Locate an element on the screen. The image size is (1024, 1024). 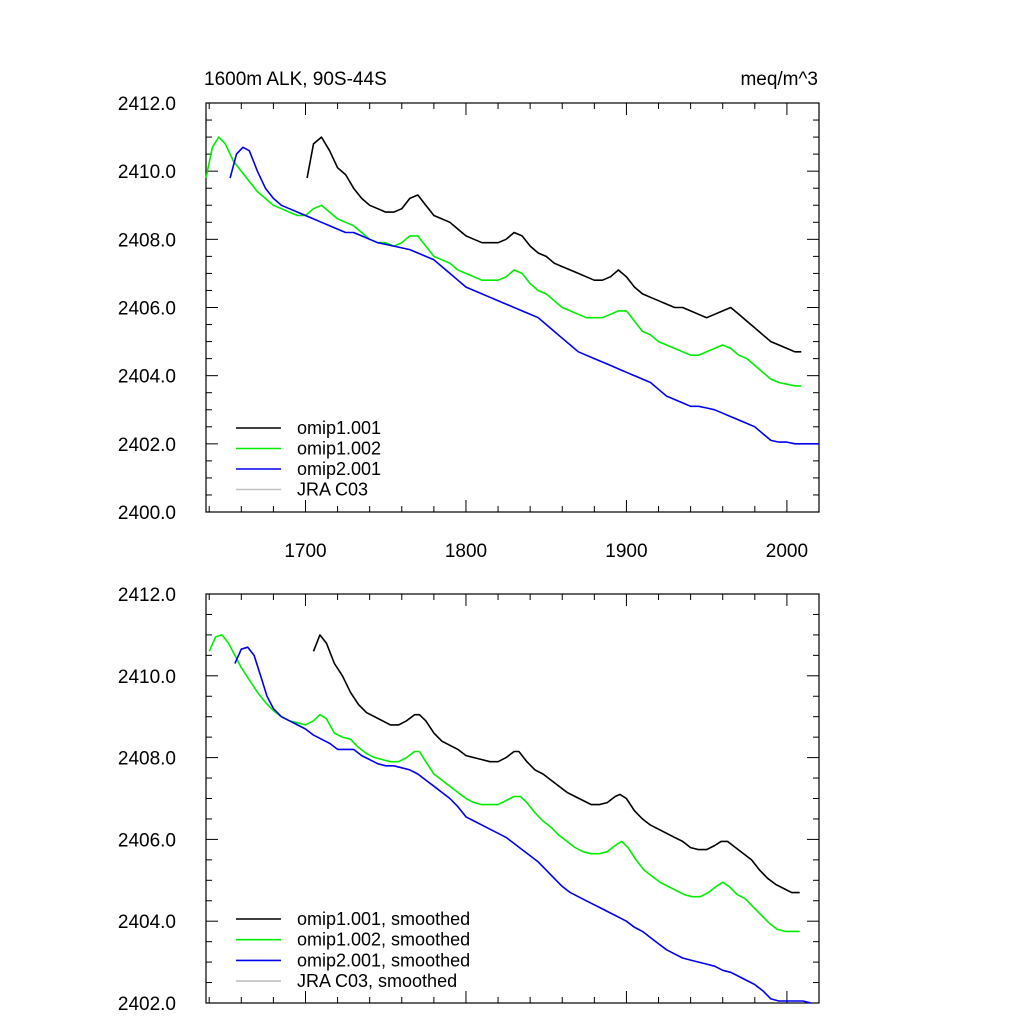
x-tick-label: 1900 is located at coordinates (626, 551).